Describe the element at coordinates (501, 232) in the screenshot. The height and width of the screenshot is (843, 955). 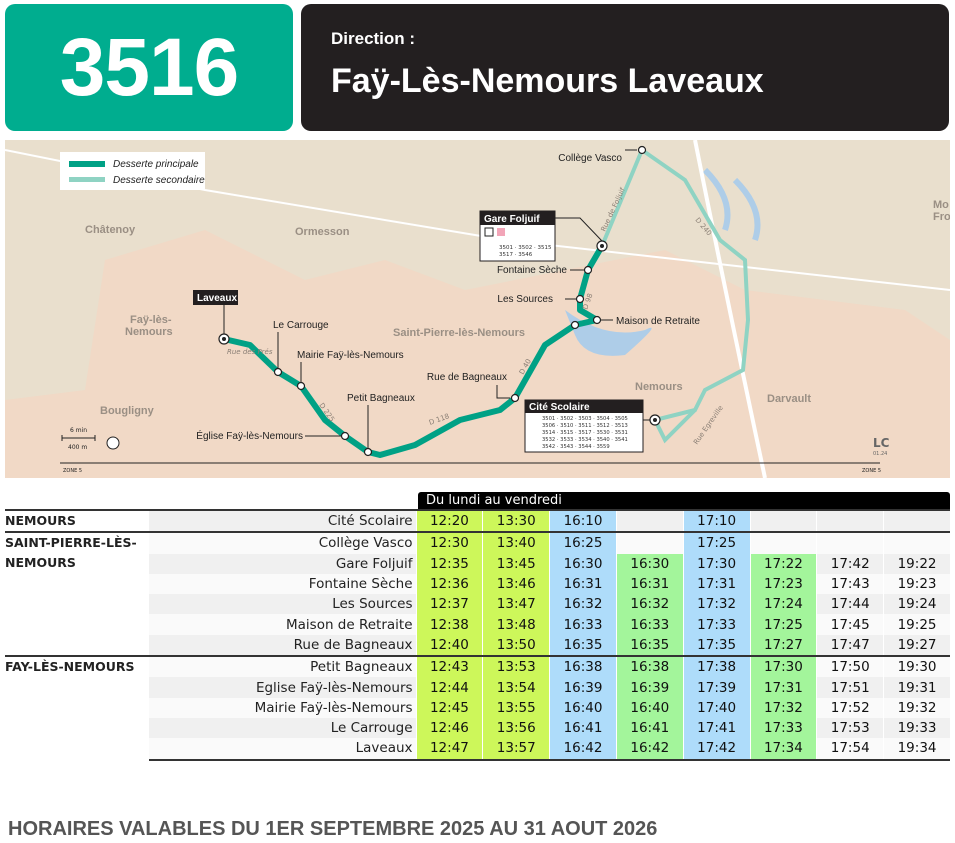
I see `rer-icon` at that location.